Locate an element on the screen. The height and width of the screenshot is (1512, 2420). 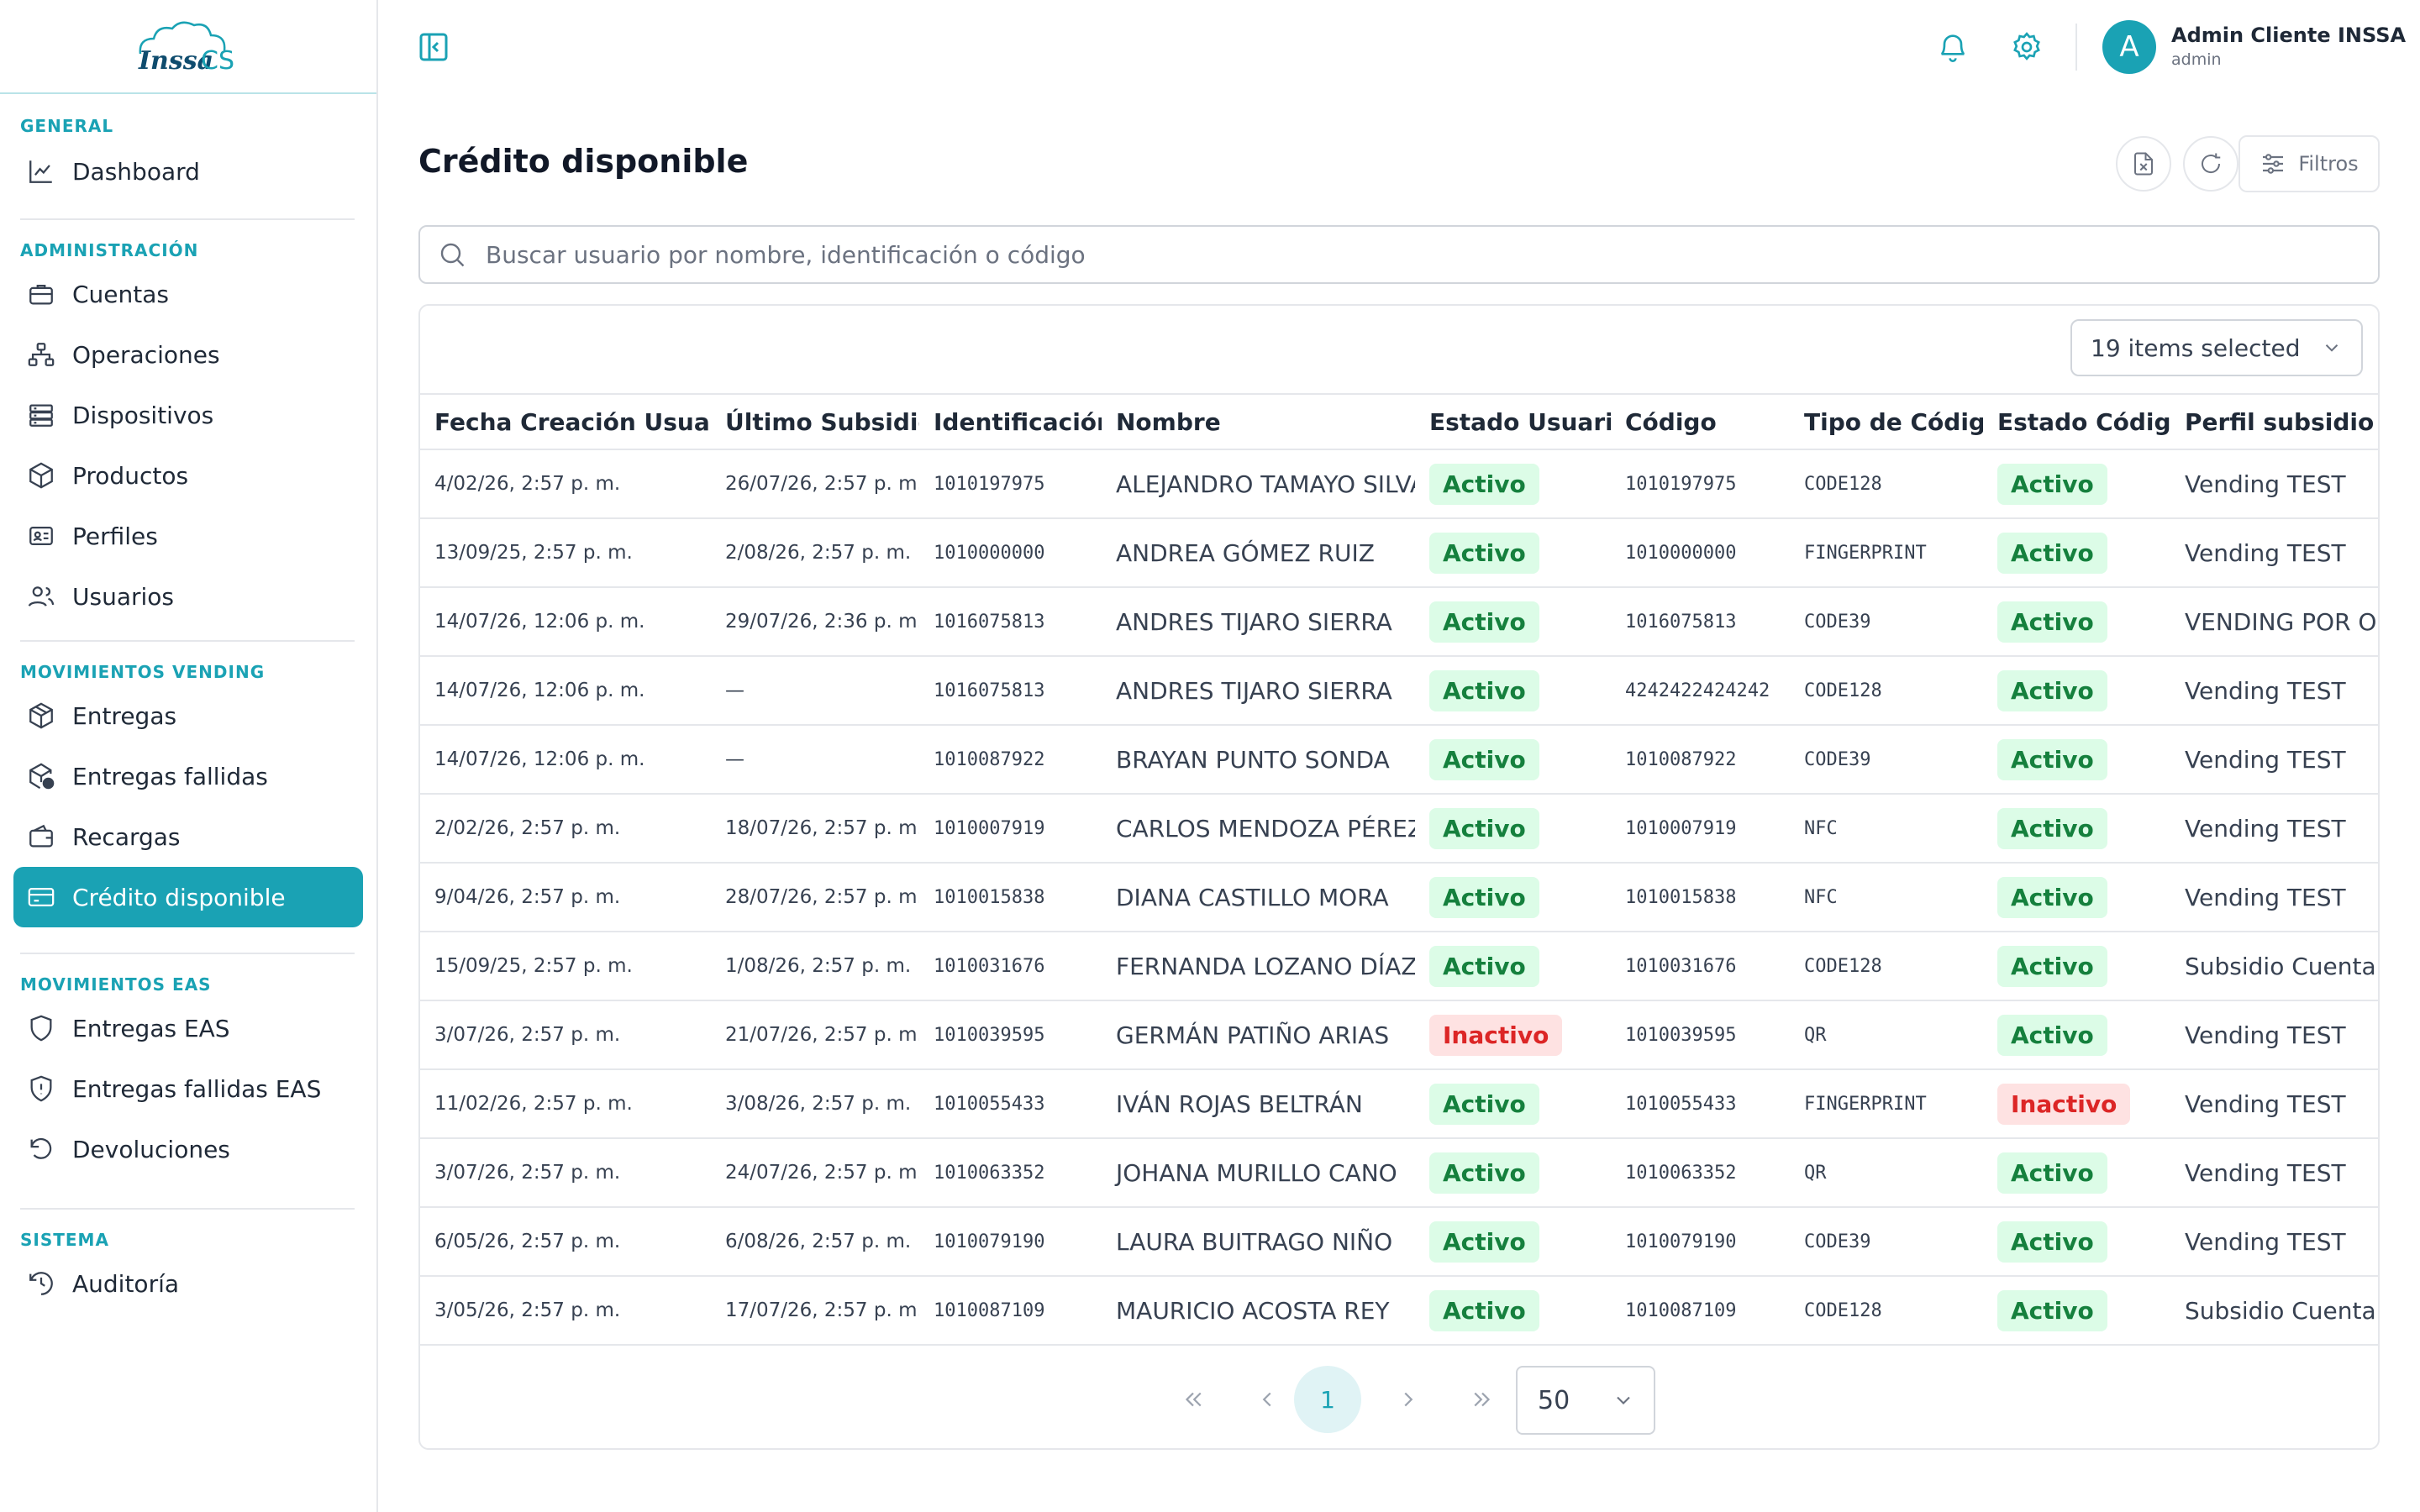
col-estado-usuario-header: Estado Usuario is located at coordinates (1513, 421).